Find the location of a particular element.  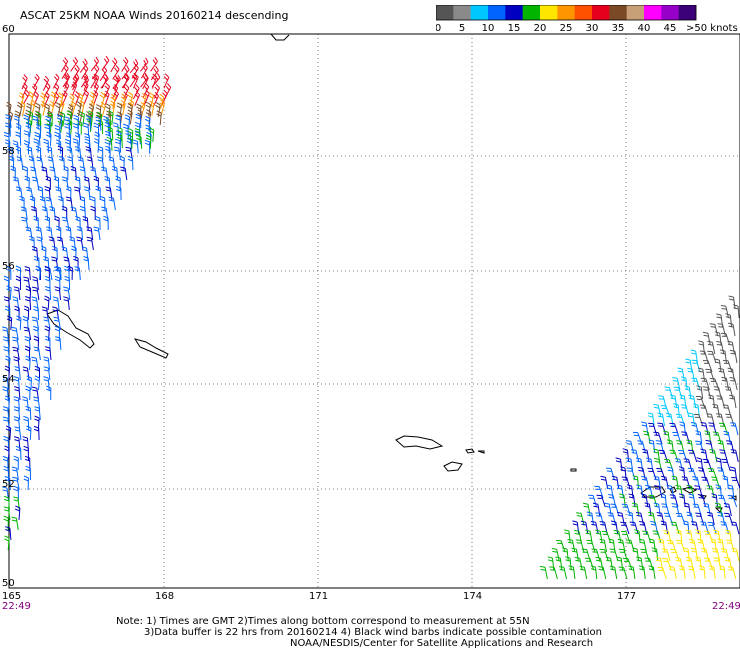

legend-border is located at coordinates (566, 13).